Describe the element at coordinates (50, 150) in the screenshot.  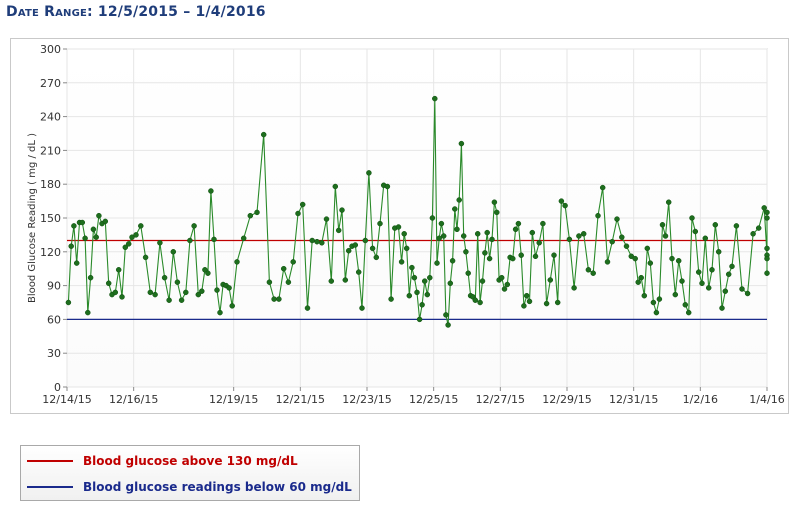
I see `y-tick-label: 210` at that location.